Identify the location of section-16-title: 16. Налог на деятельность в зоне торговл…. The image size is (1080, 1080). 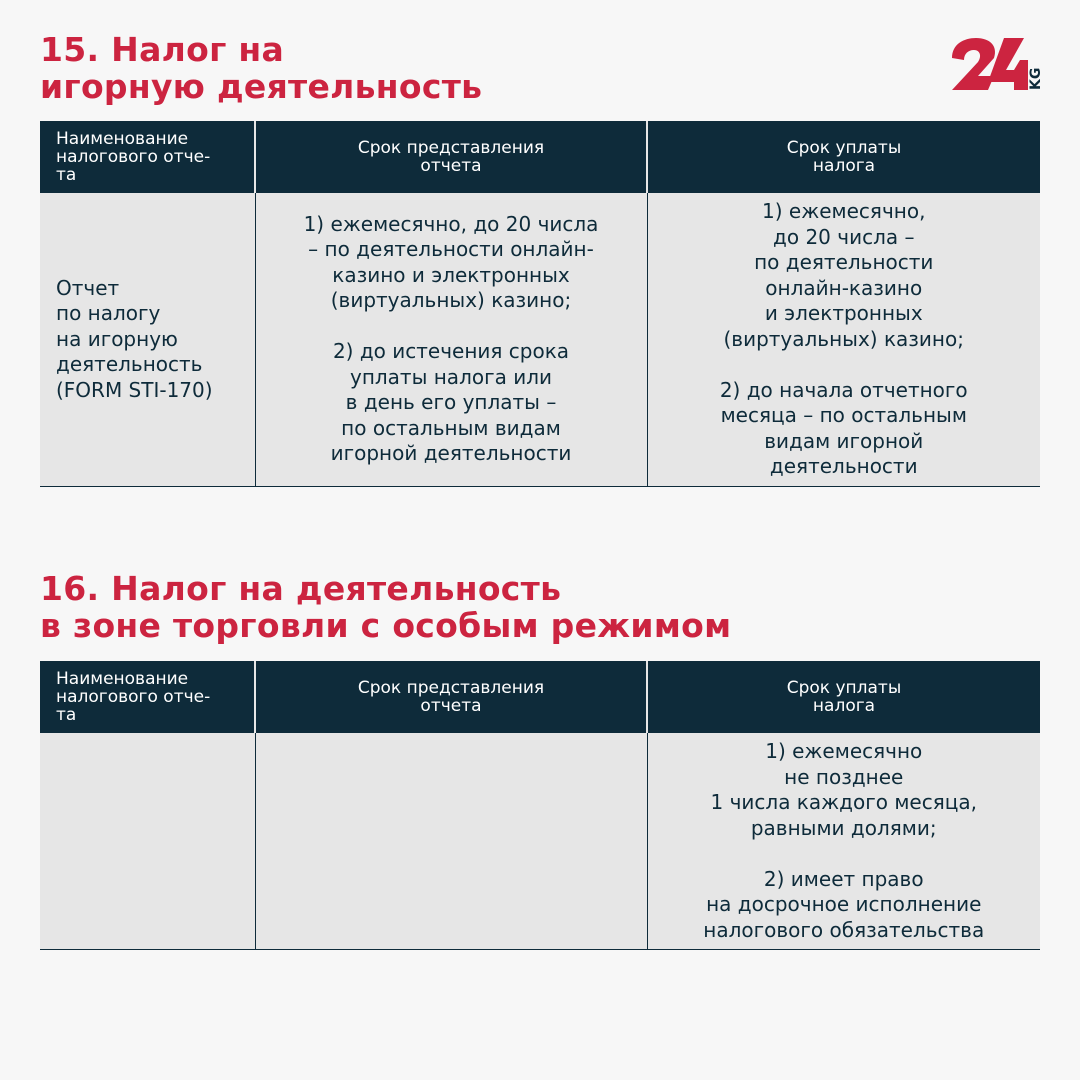
(386, 607).